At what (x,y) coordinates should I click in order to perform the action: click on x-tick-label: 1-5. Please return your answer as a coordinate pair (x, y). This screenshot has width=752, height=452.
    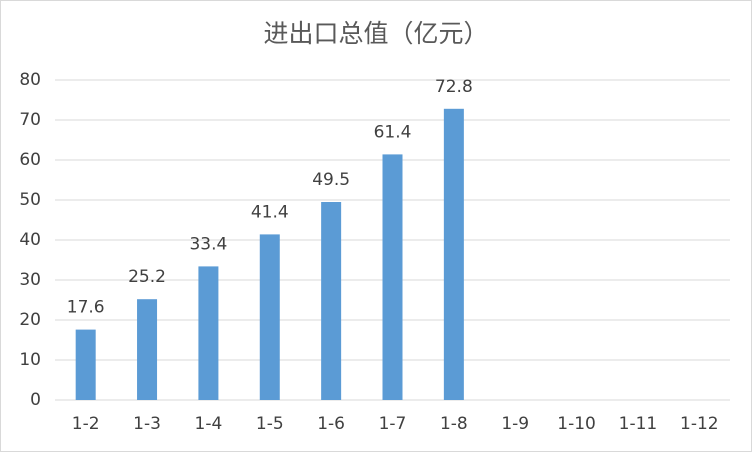
    Looking at the image, I should click on (270, 424).